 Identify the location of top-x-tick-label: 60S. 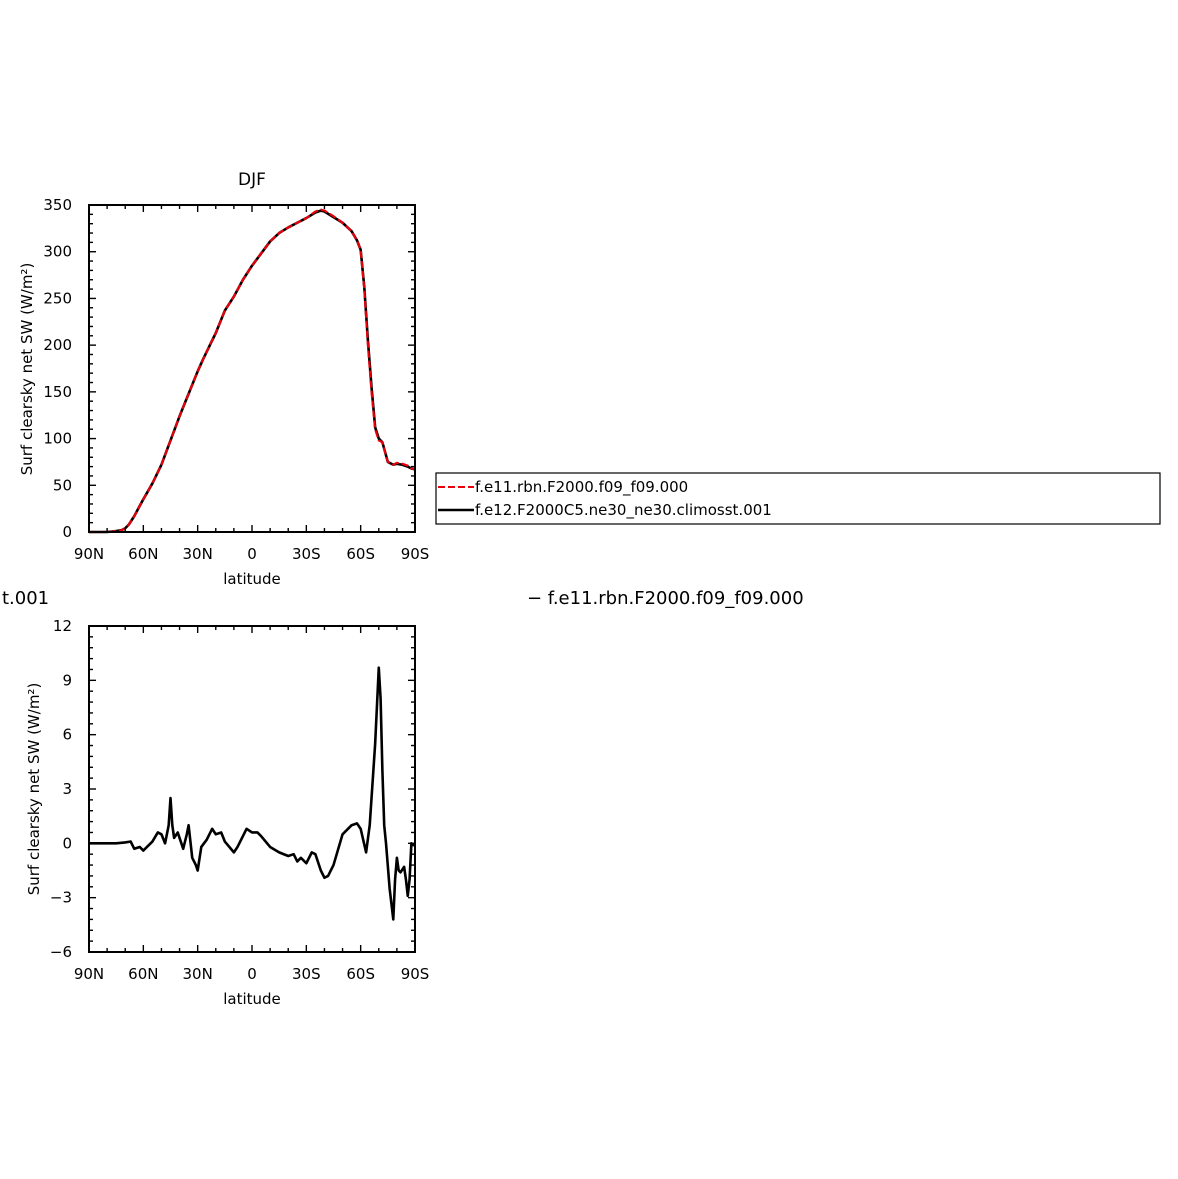
(360, 554).